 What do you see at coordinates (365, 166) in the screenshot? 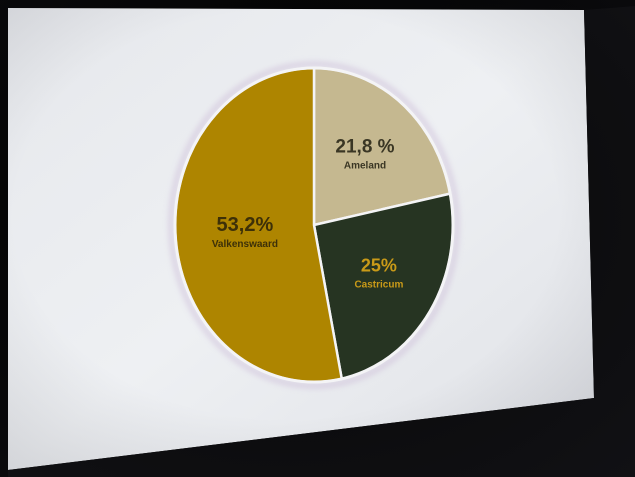
I see `slice-label-ameland: Ameland` at bounding box center [365, 166].